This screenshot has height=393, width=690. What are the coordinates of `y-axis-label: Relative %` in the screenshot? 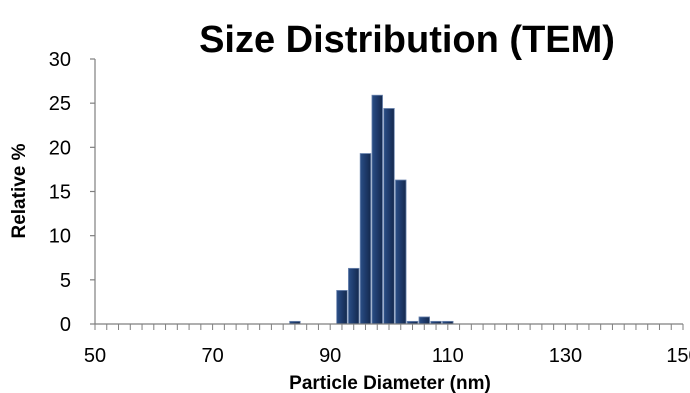 It's located at (19, 190).